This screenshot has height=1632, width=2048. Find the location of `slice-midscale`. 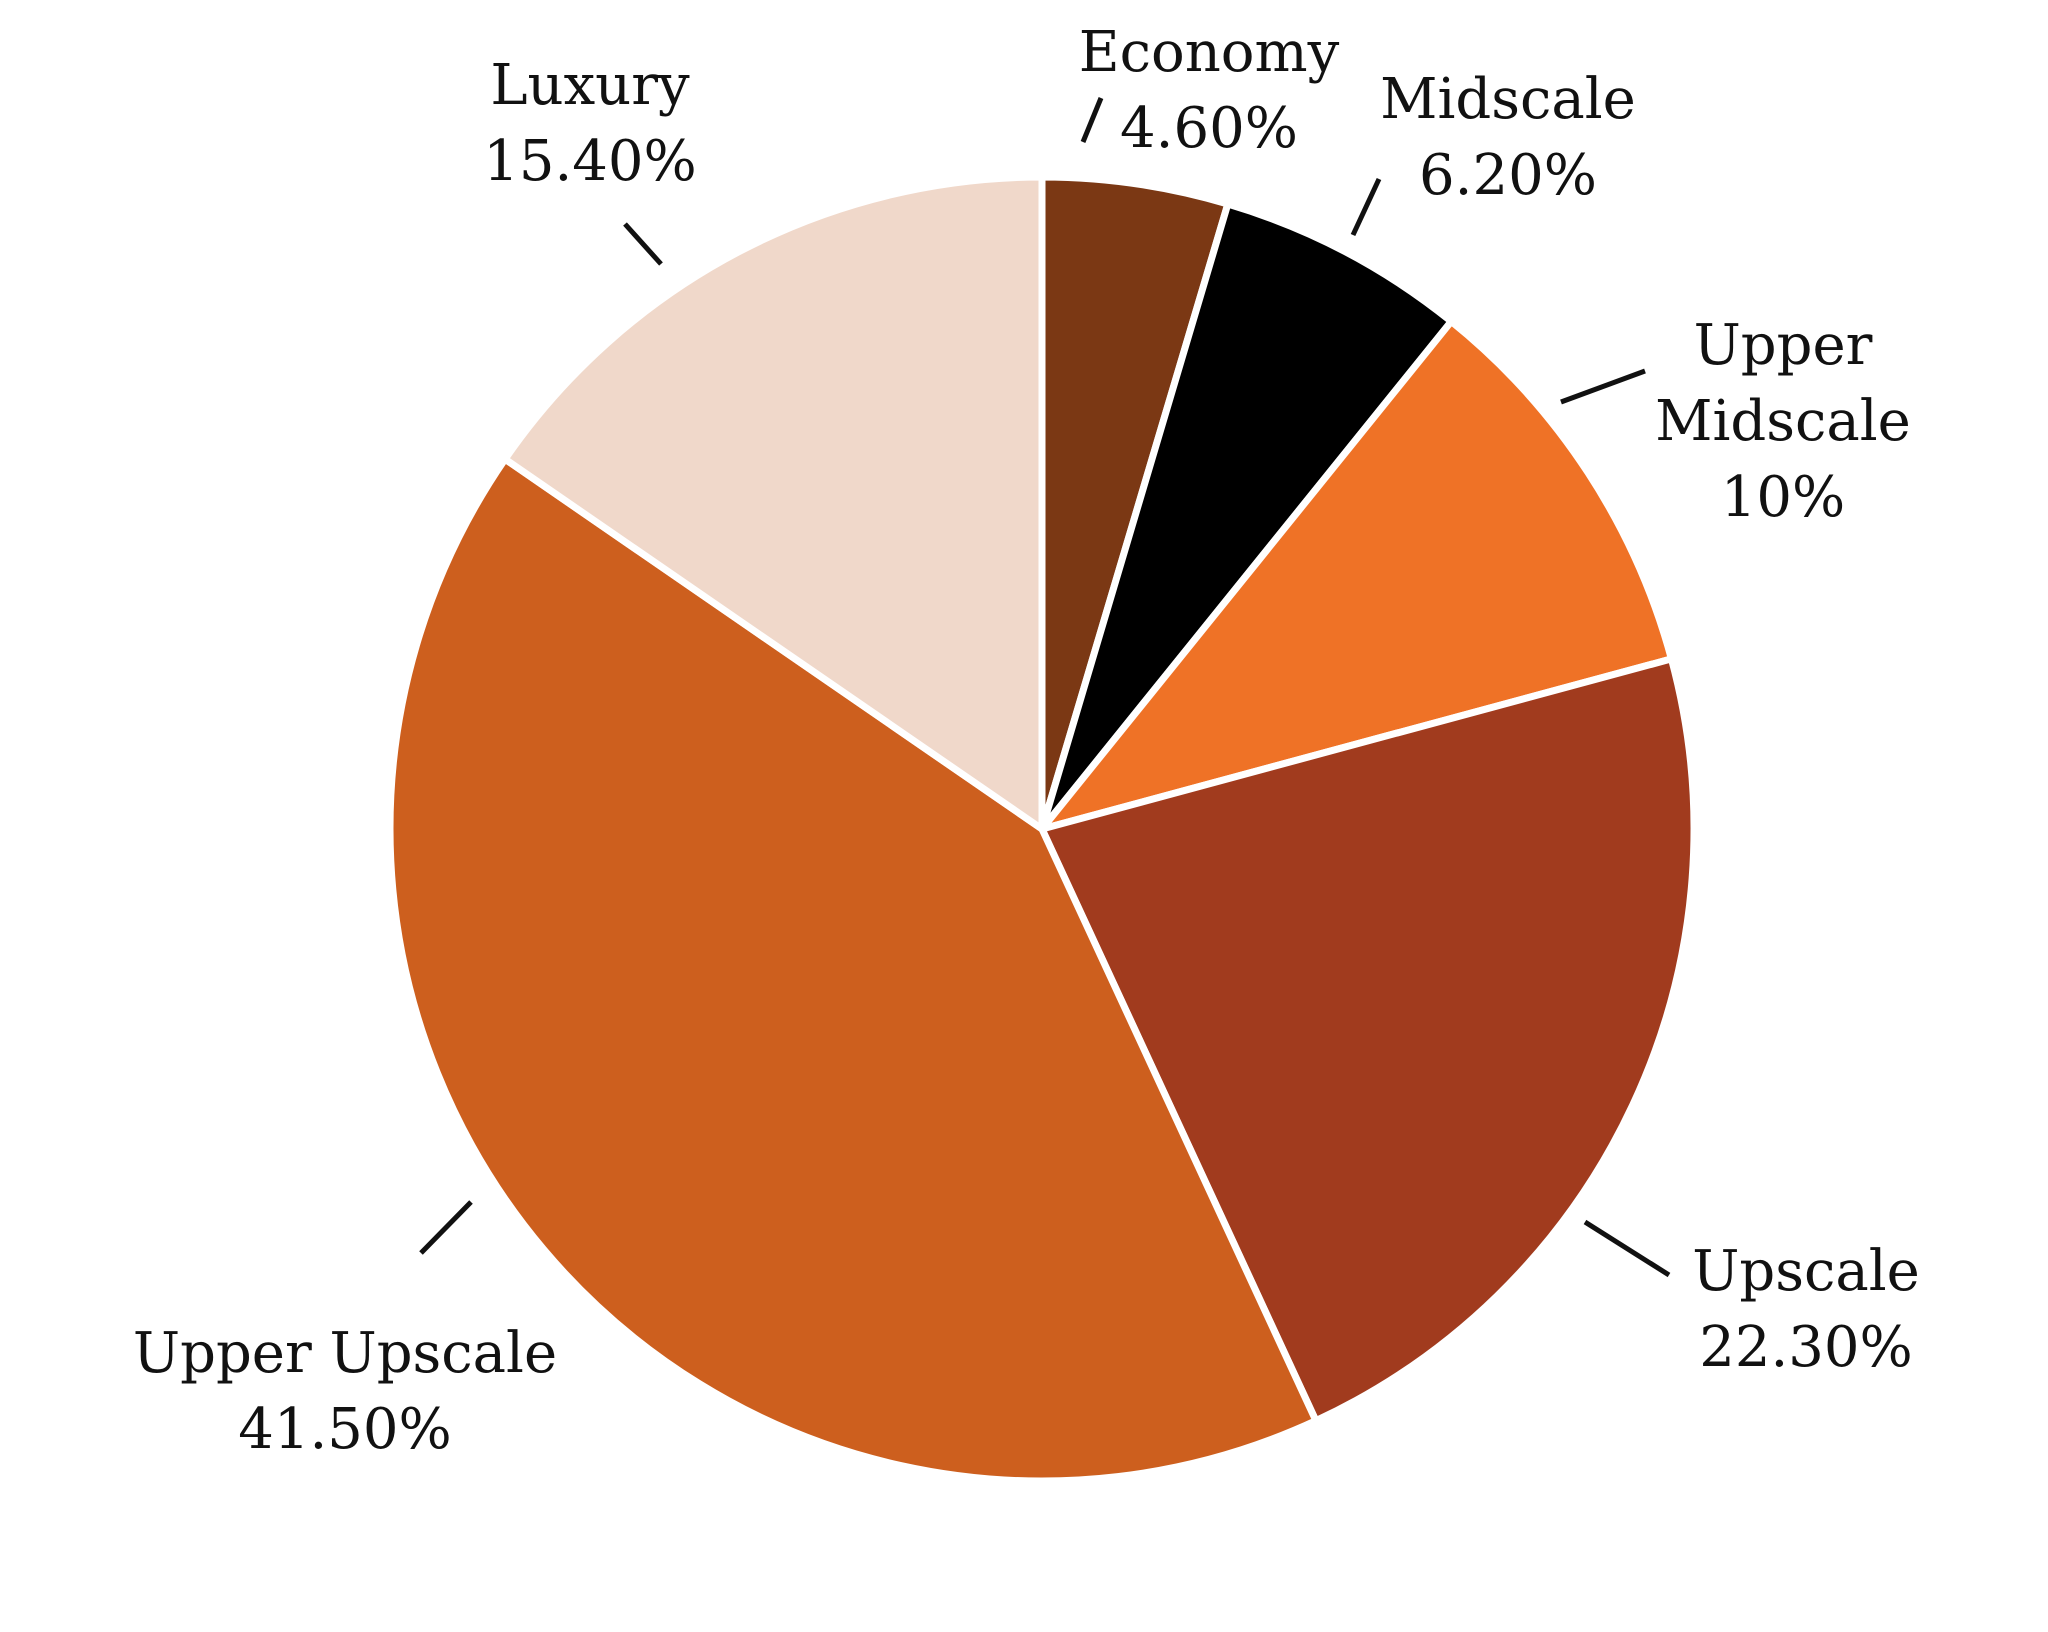

slice-midscale is located at coordinates (1246, 516).